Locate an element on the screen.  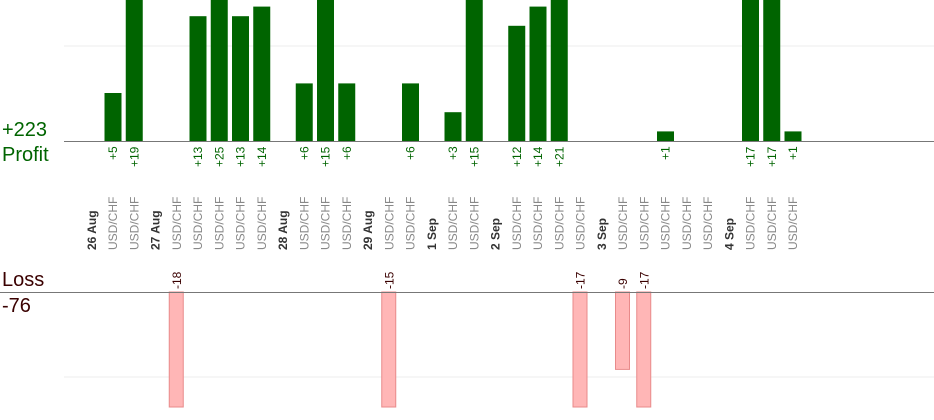
date-label: 3 Sep is located at coordinates (602, 234).